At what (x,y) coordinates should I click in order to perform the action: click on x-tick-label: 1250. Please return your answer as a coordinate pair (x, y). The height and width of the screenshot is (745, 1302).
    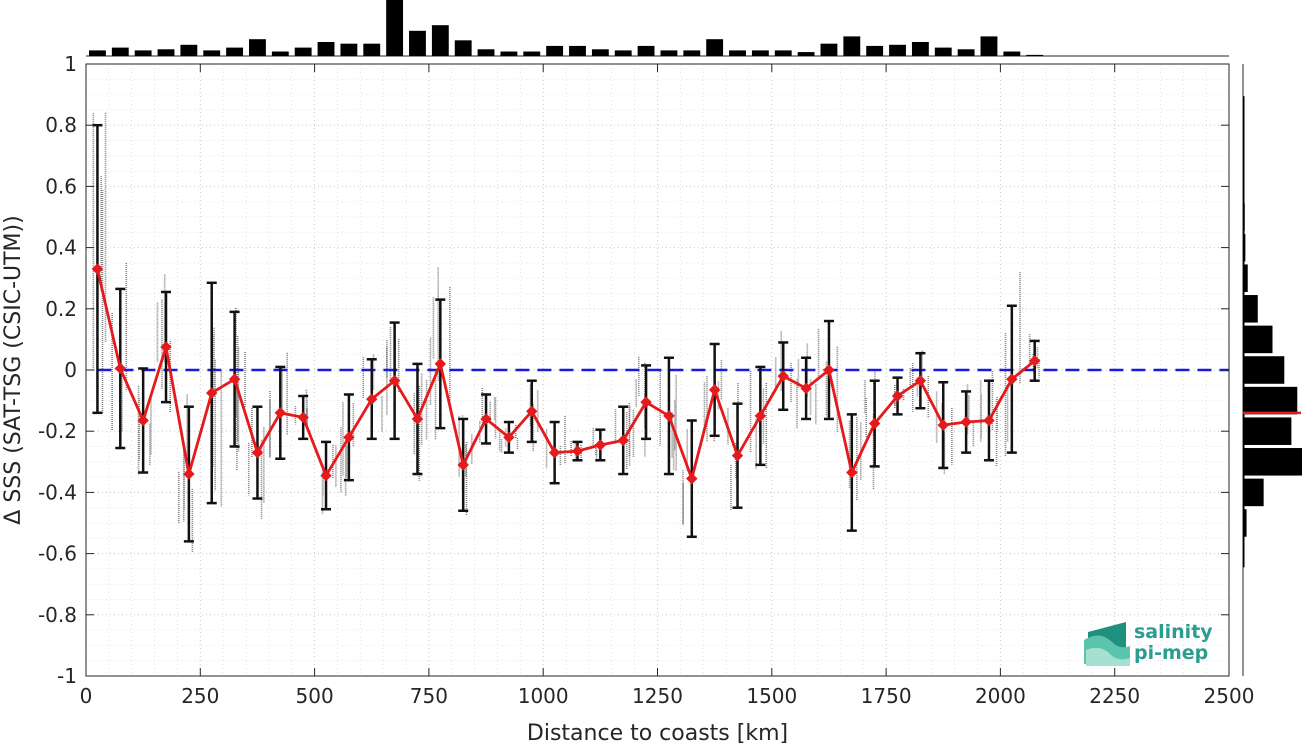
    Looking at the image, I should click on (657, 696).